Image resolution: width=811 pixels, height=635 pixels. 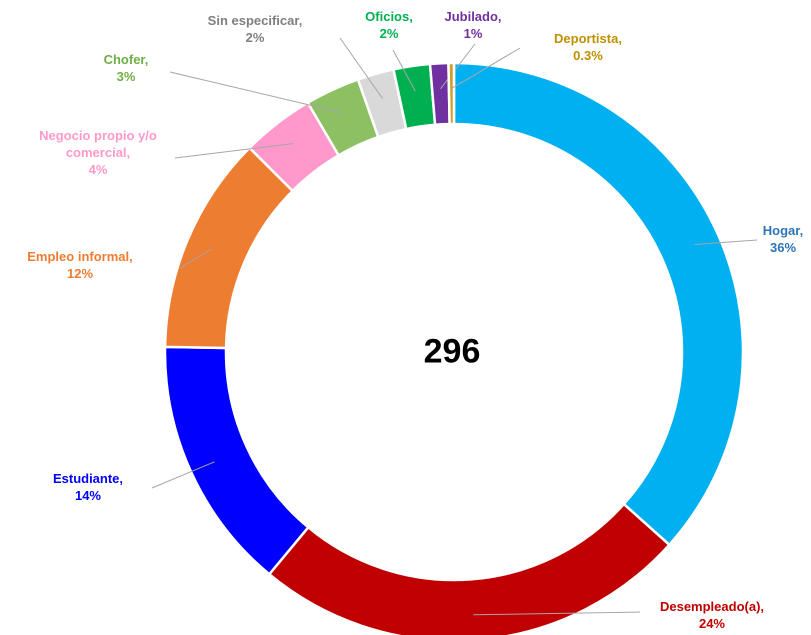 What do you see at coordinates (473, 16) in the screenshot?
I see `category-label: Jubilado,` at bounding box center [473, 16].